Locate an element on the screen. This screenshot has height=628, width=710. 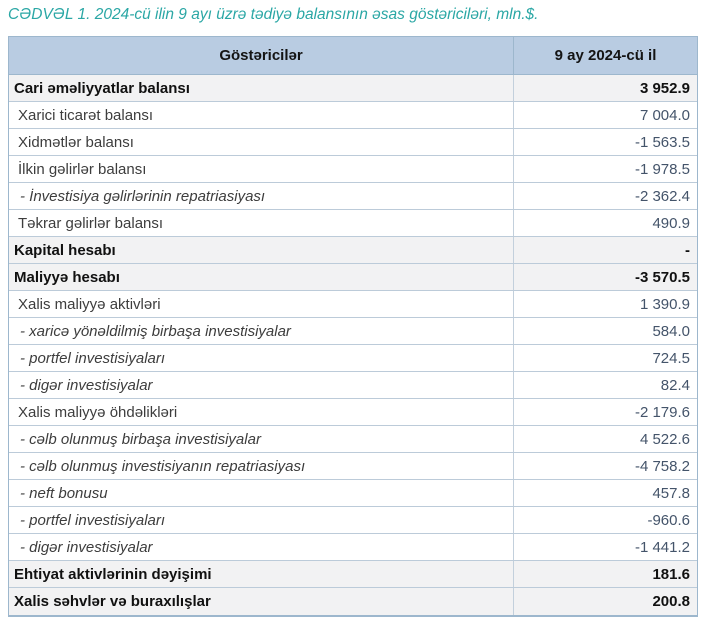
row-label: Xalis səhvlər və buraxılışlar is located at coordinates (261, 601).